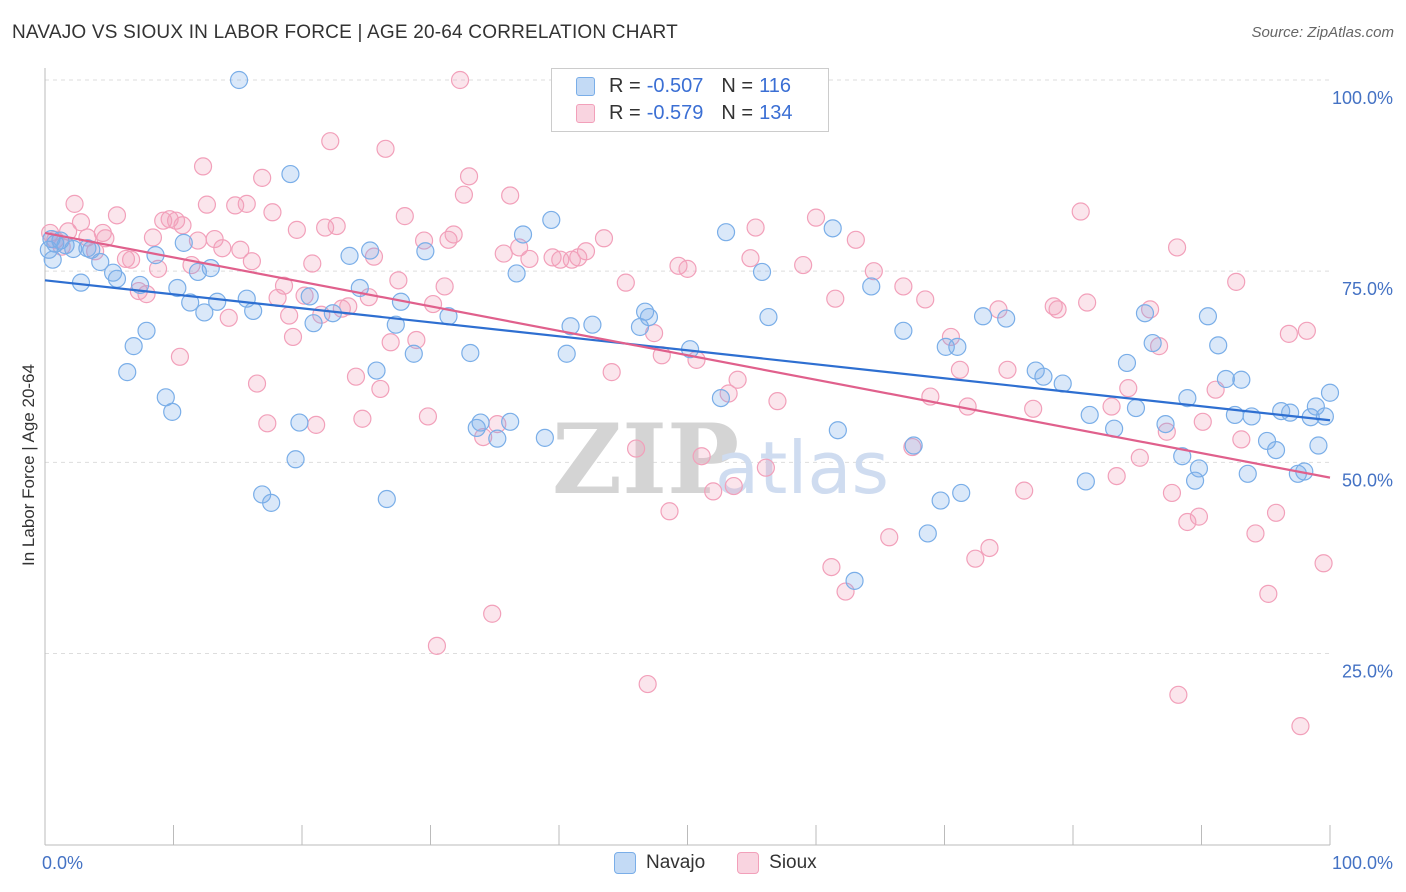 The height and width of the screenshot is (892, 1406). What do you see at coordinates (1367, 289) in the screenshot?
I see `y-tick-label-1: 75.0%` at bounding box center [1367, 289].